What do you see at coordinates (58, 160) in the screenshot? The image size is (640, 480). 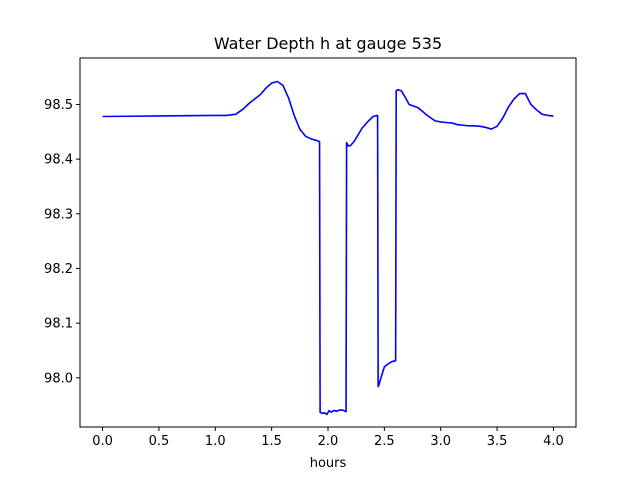 I see `y-tick-label: 98.4` at bounding box center [58, 160].